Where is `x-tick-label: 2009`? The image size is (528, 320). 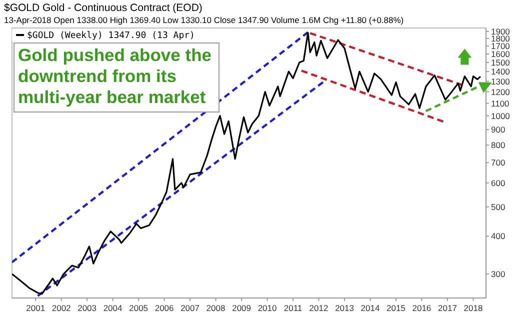 x-tick-label: 2009 is located at coordinates (242, 308).